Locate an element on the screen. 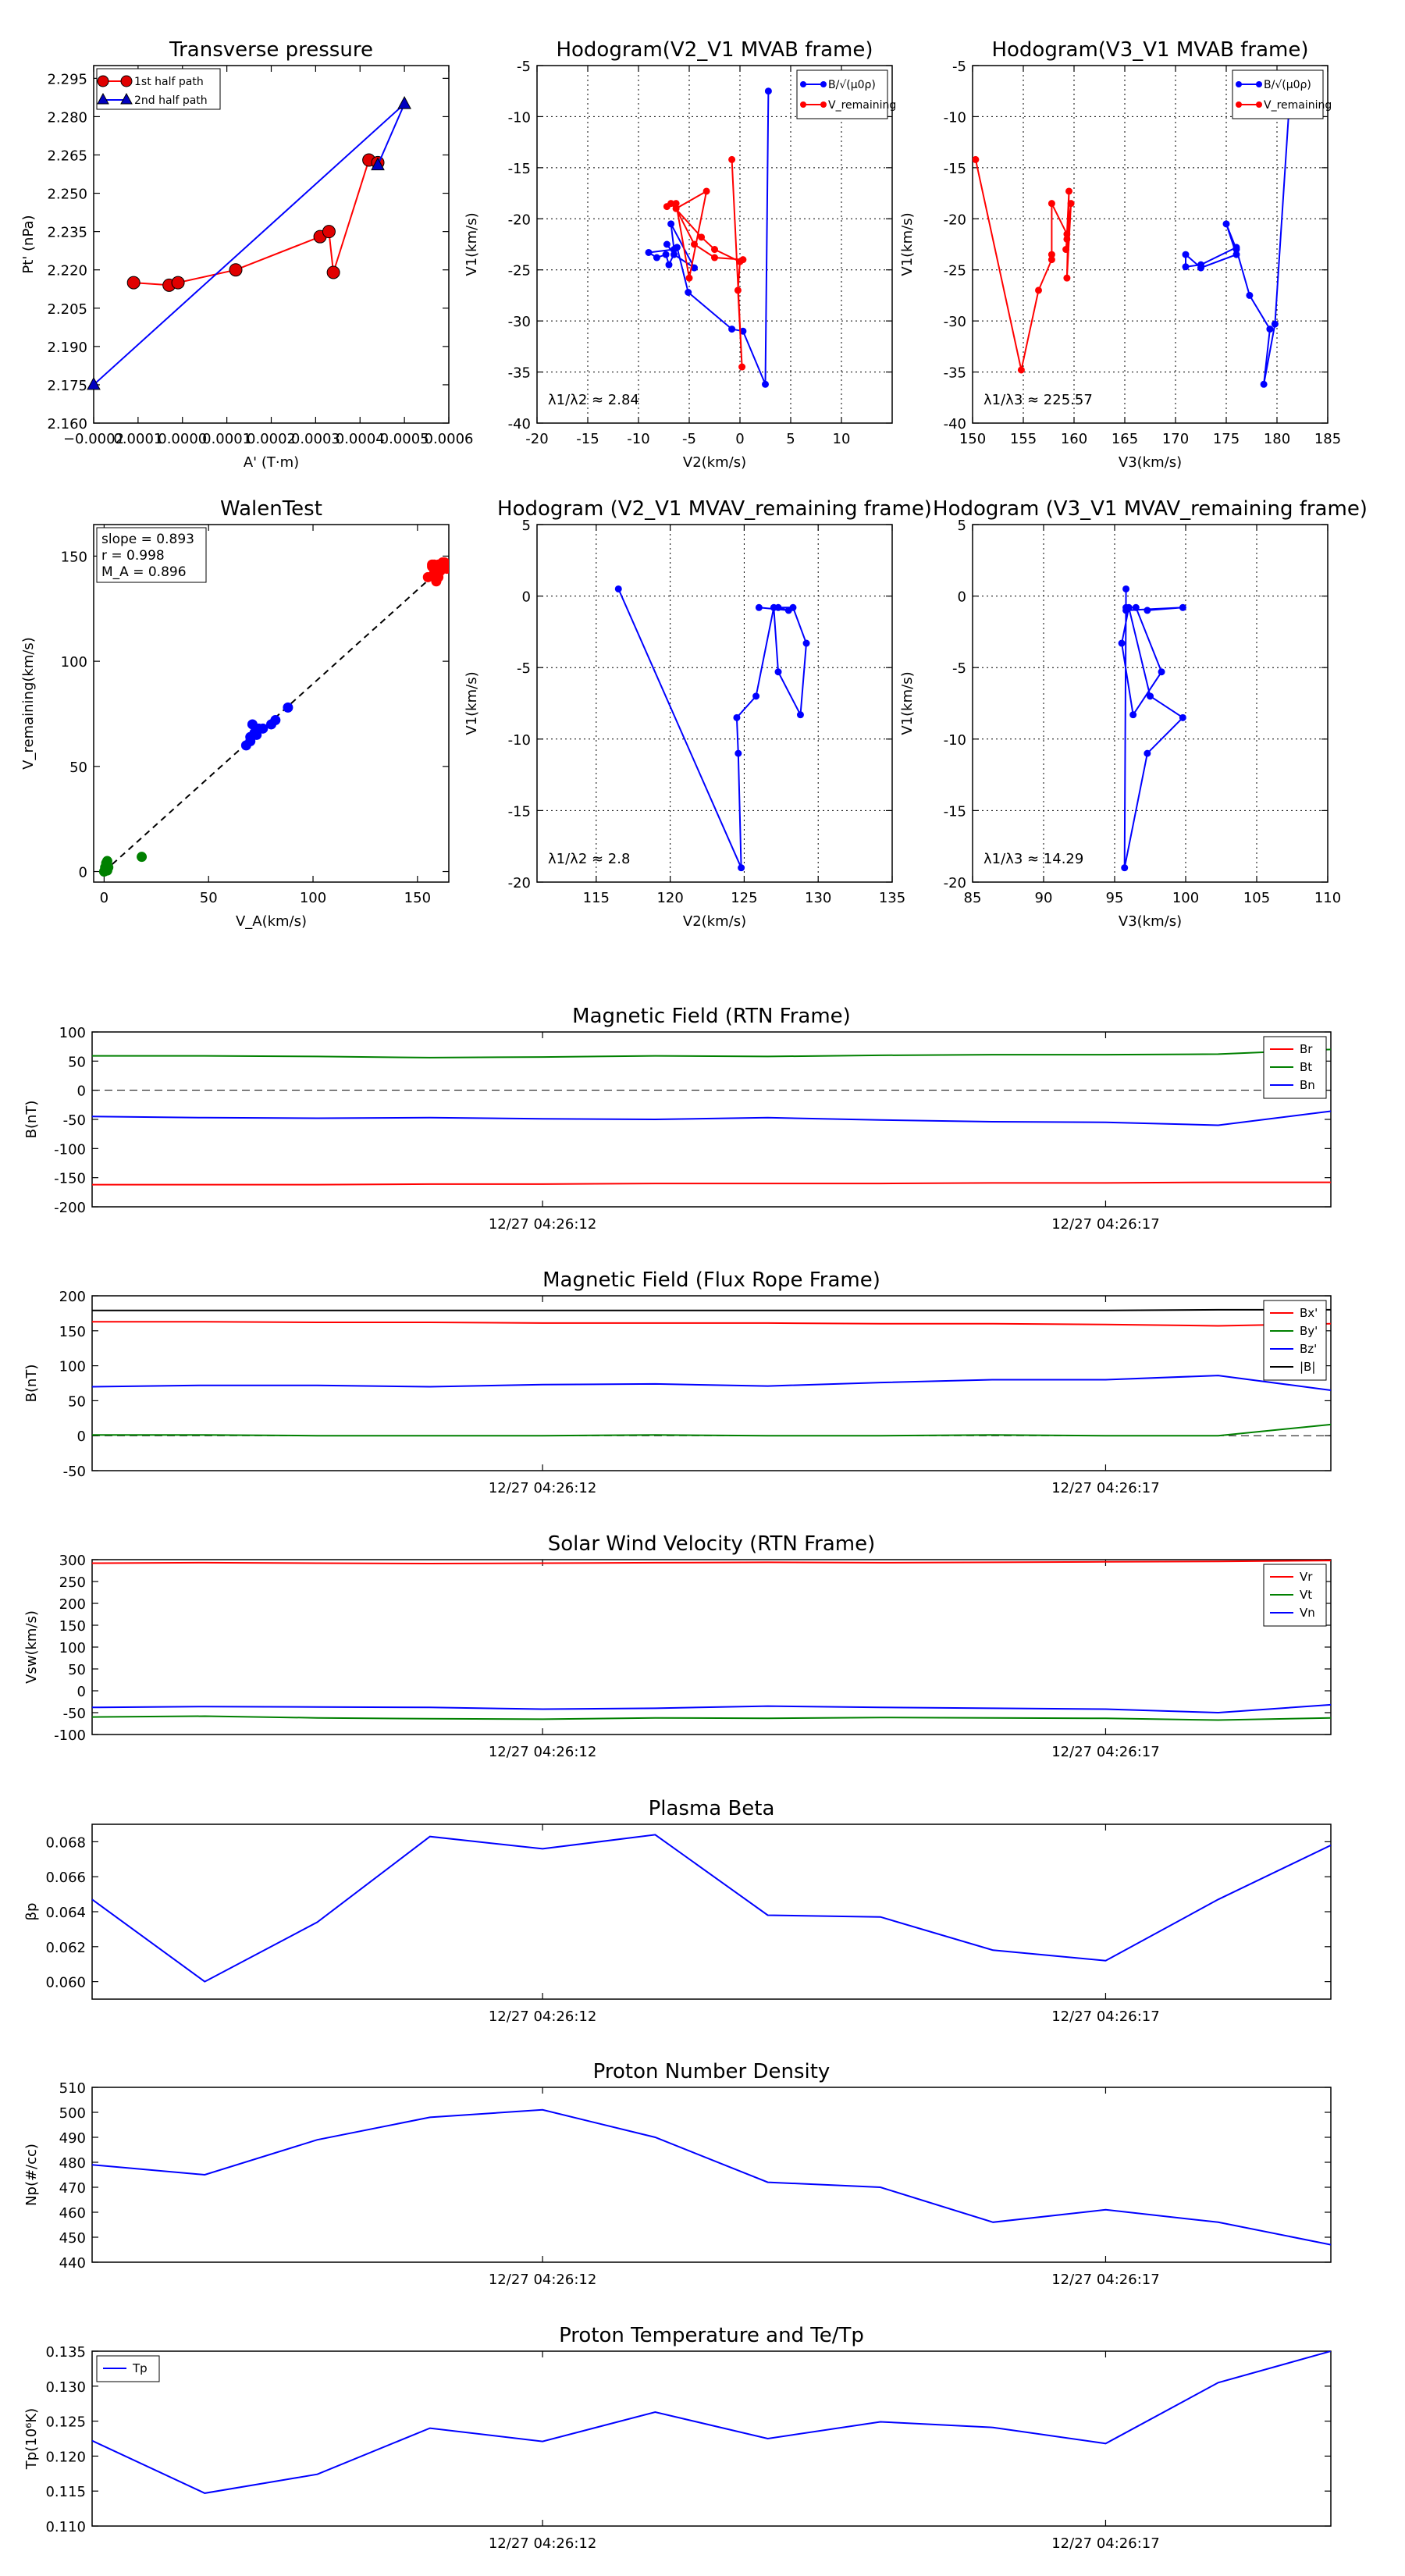 The image size is (1405, 2576). legend: Tp is located at coordinates (128, 2368).